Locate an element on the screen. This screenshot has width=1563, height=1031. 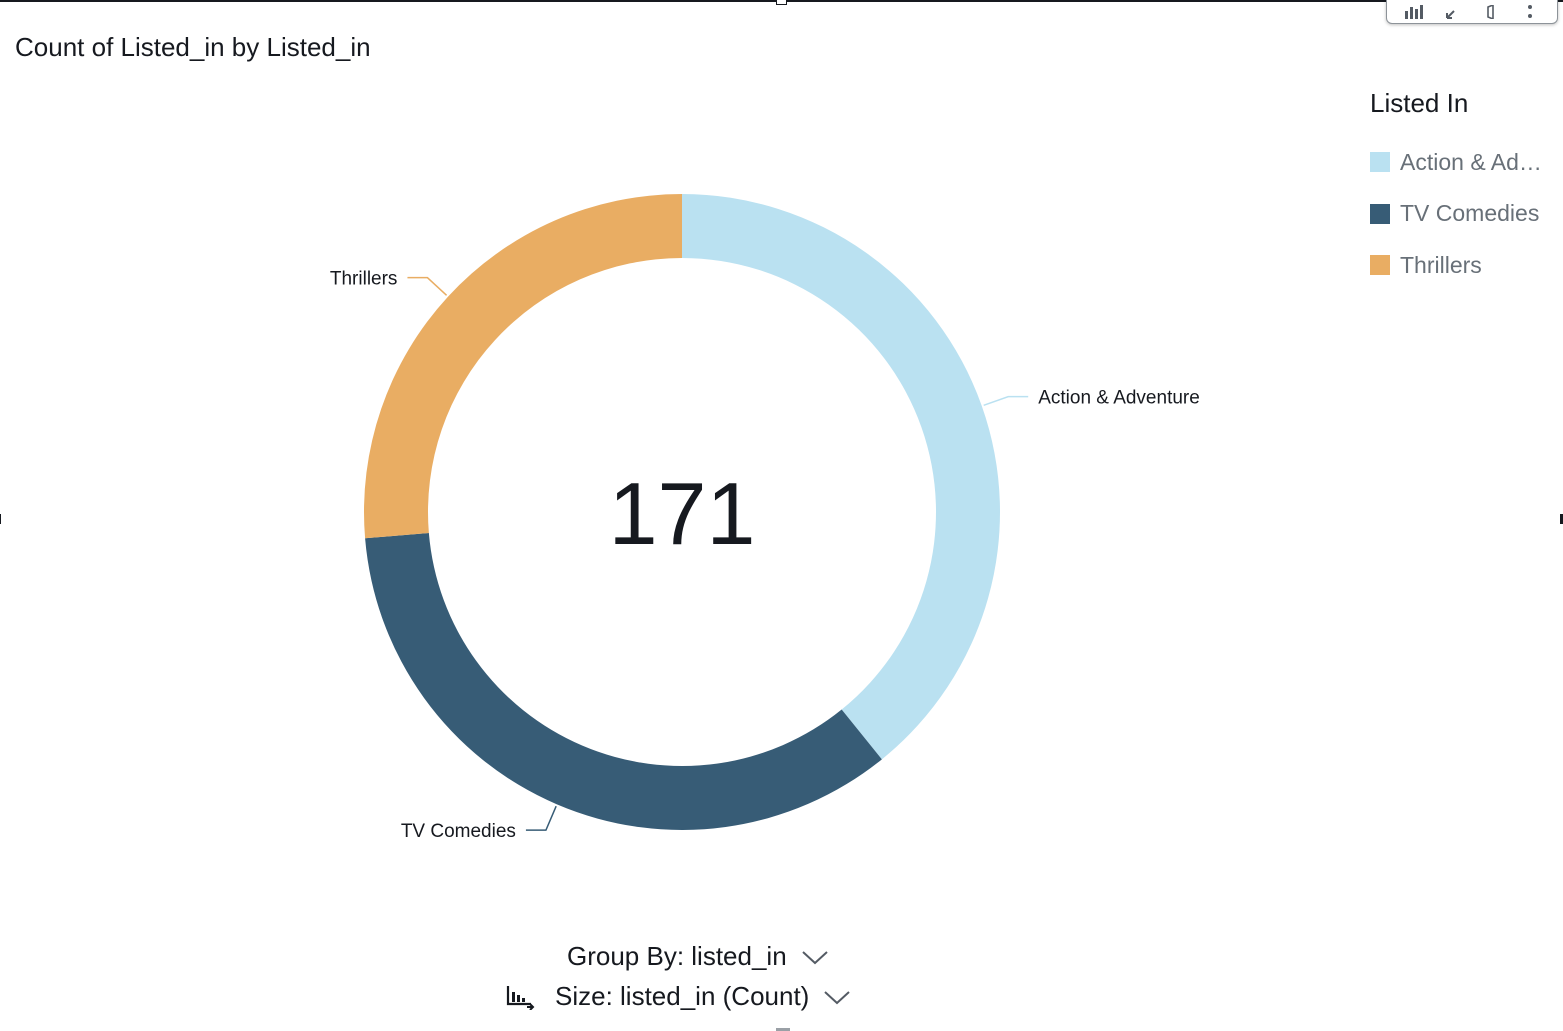
legend-label: Action & Adventure is located at coordinates (1472, 161).